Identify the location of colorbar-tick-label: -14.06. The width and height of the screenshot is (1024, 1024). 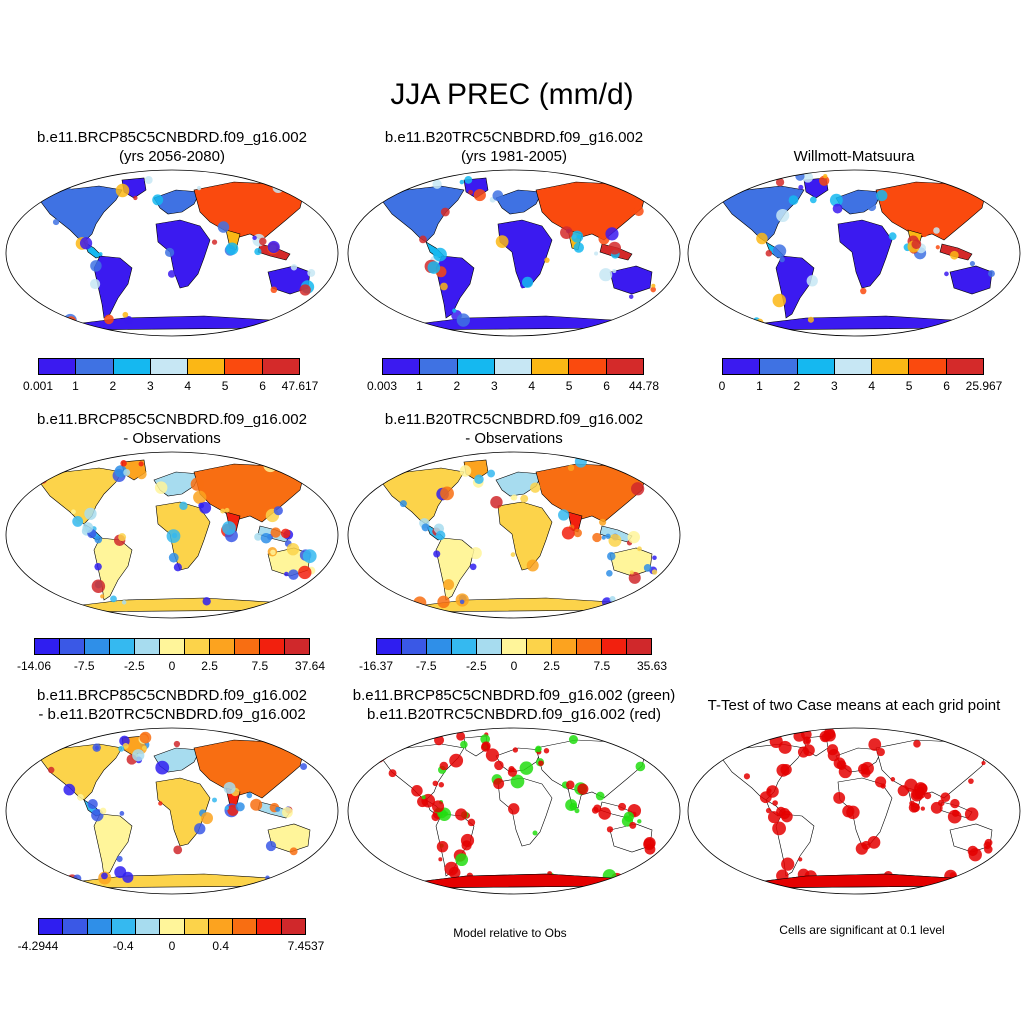
(34, 666).